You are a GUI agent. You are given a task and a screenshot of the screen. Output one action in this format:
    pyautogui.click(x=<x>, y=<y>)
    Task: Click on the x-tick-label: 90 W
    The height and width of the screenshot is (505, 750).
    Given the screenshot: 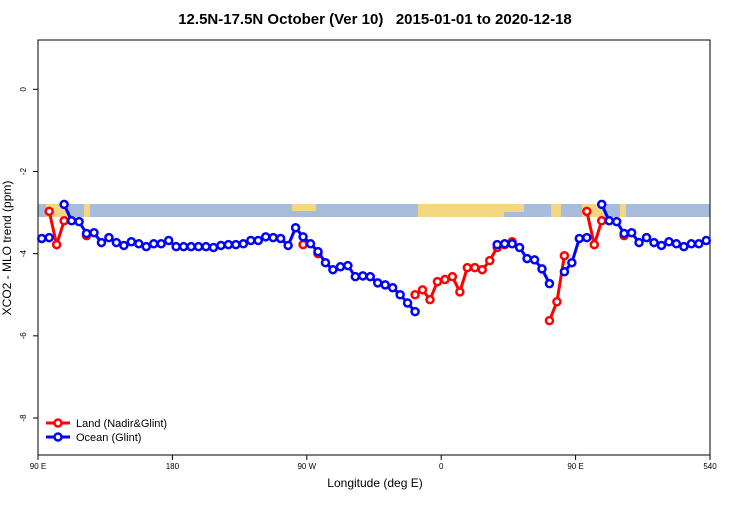 What is the action you would take?
    pyautogui.click(x=306, y=466)
    